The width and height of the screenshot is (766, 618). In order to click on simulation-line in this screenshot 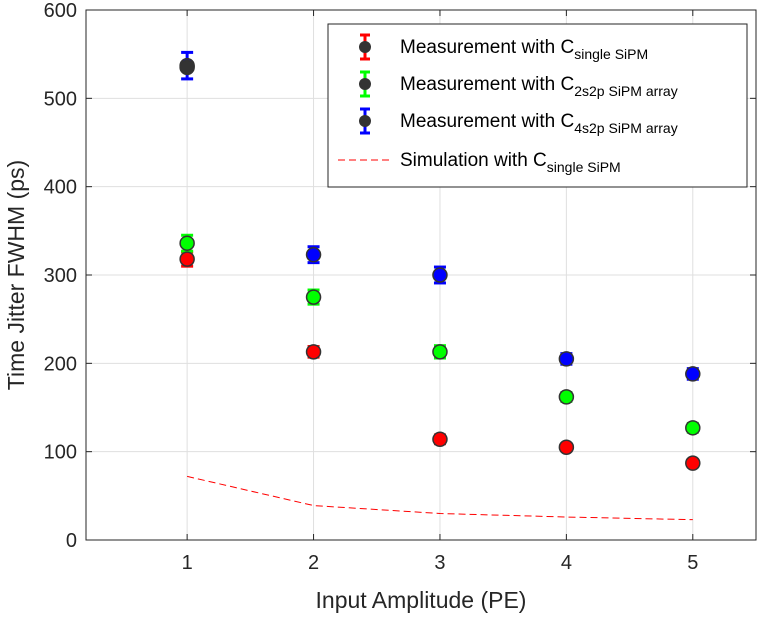, I will do `click(440, 498)`.